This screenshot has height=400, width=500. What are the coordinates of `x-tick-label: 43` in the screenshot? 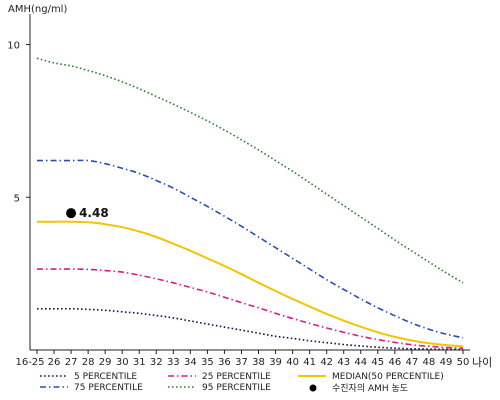 It's located at (343, 362).